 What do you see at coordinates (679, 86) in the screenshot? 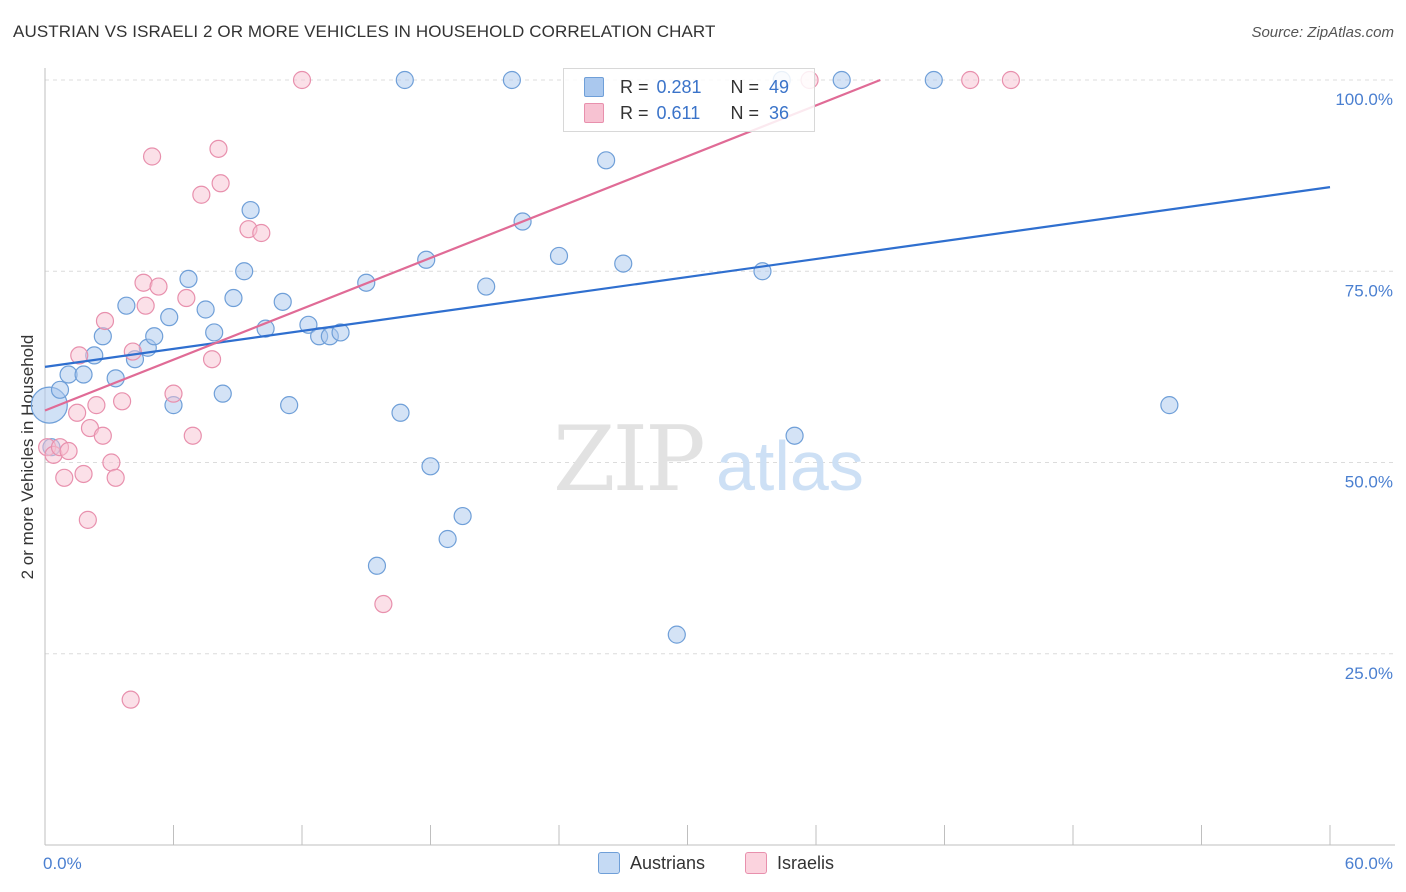
I see `legend-r-value-austrians: 0.281` at bounding box center [679, 86].